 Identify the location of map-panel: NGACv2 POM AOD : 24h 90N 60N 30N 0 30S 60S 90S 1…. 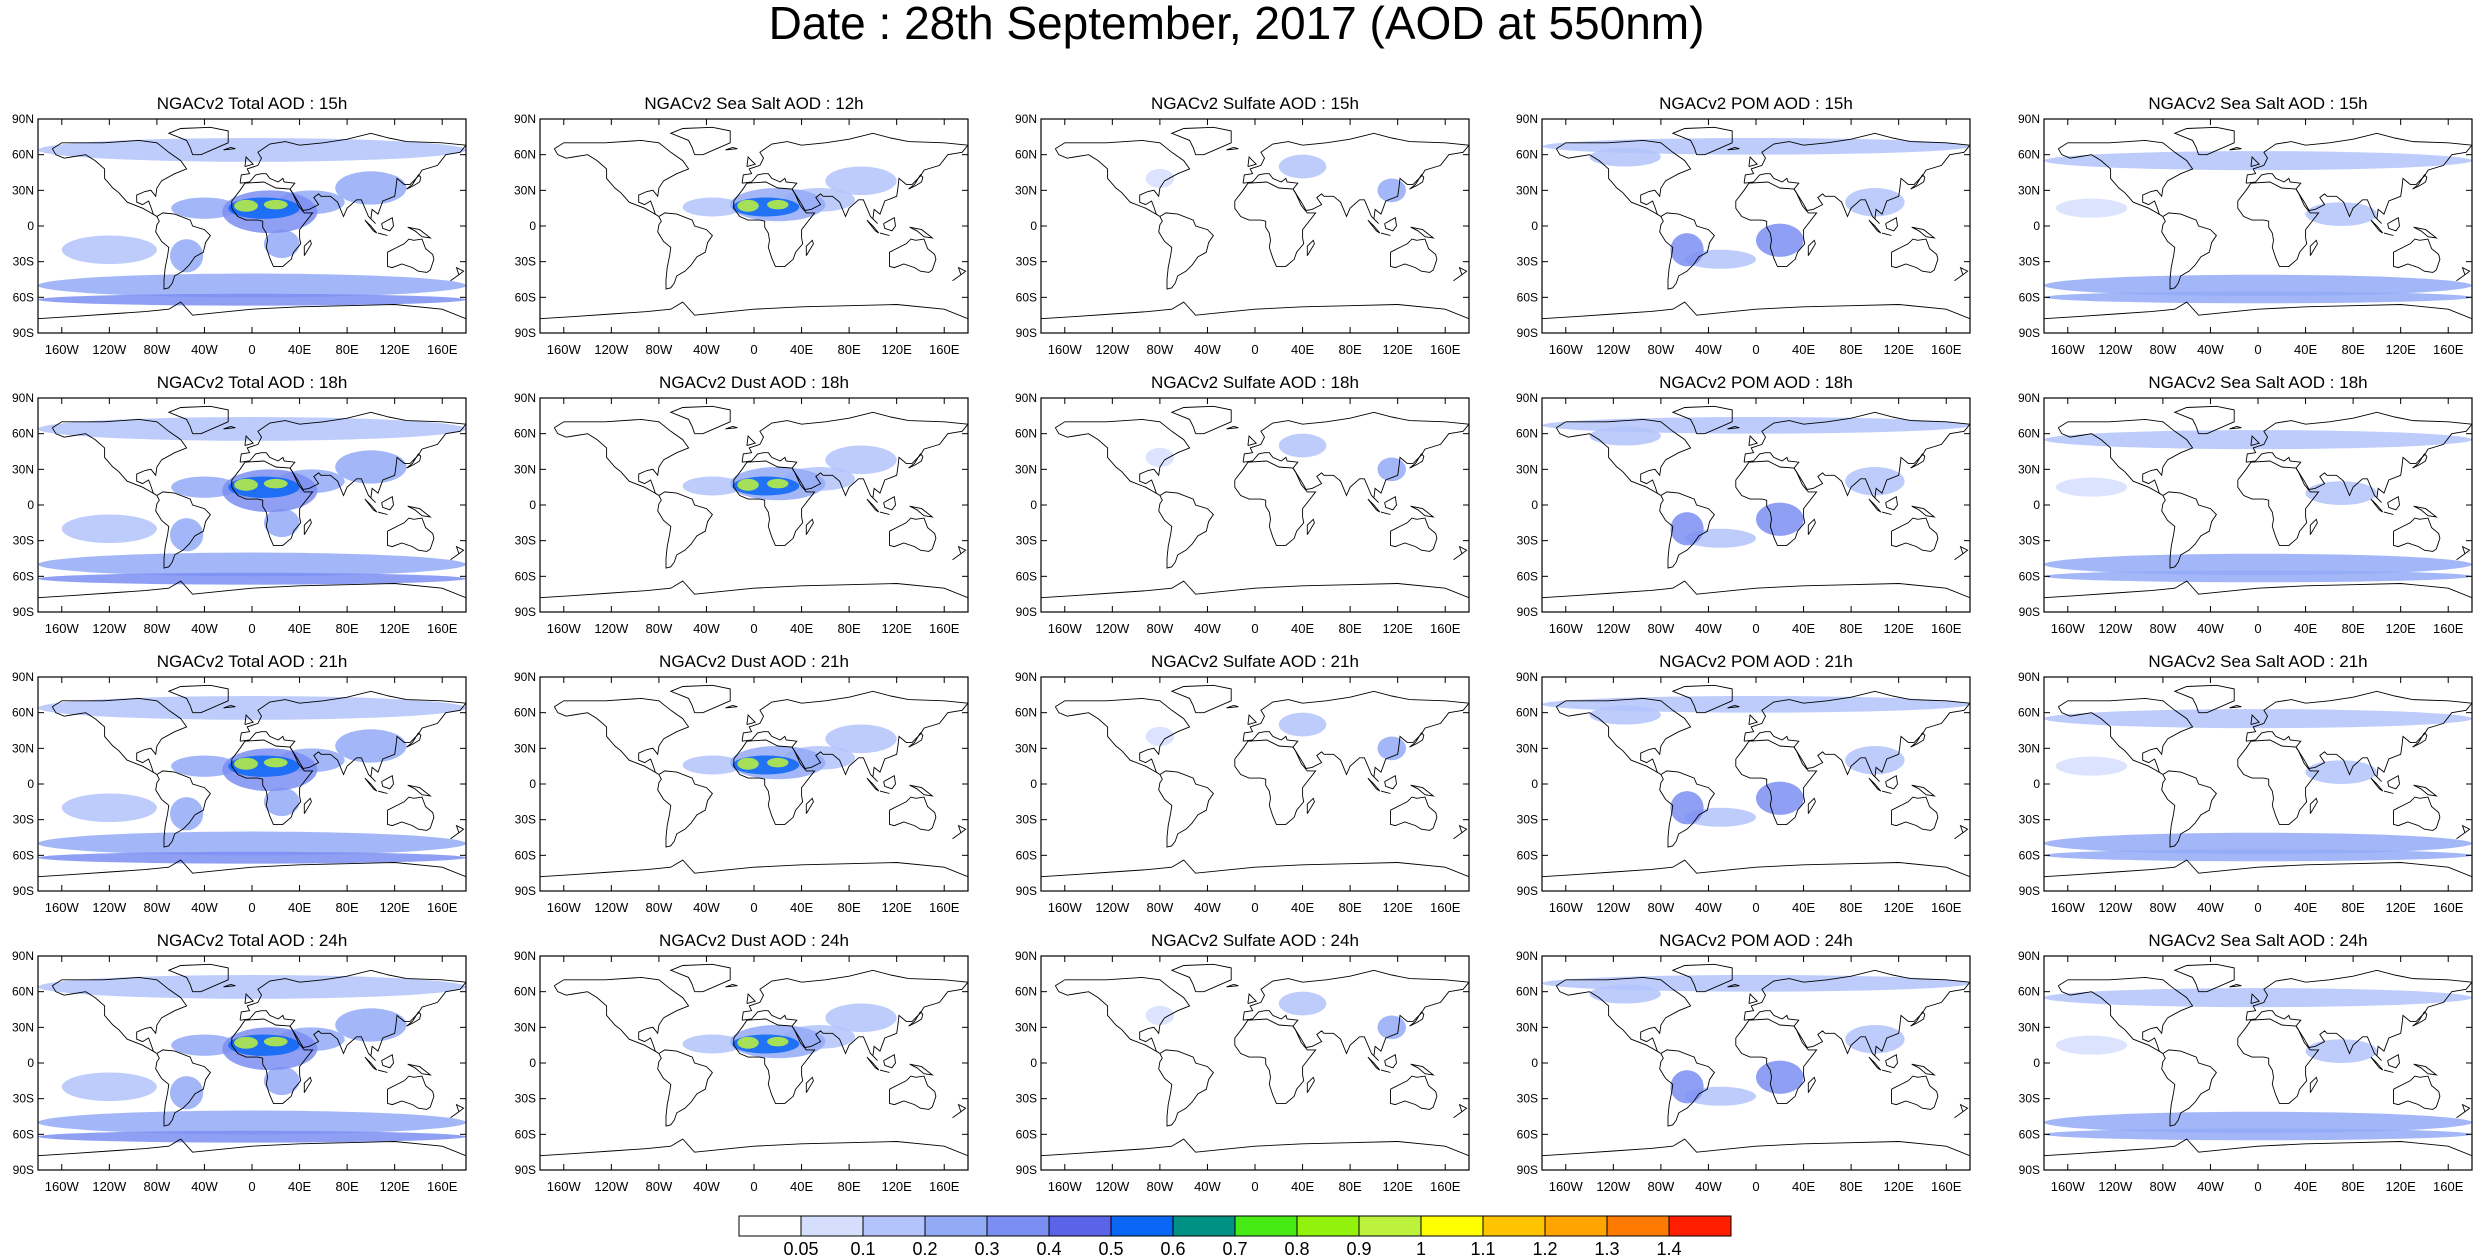
(1743, 1062).